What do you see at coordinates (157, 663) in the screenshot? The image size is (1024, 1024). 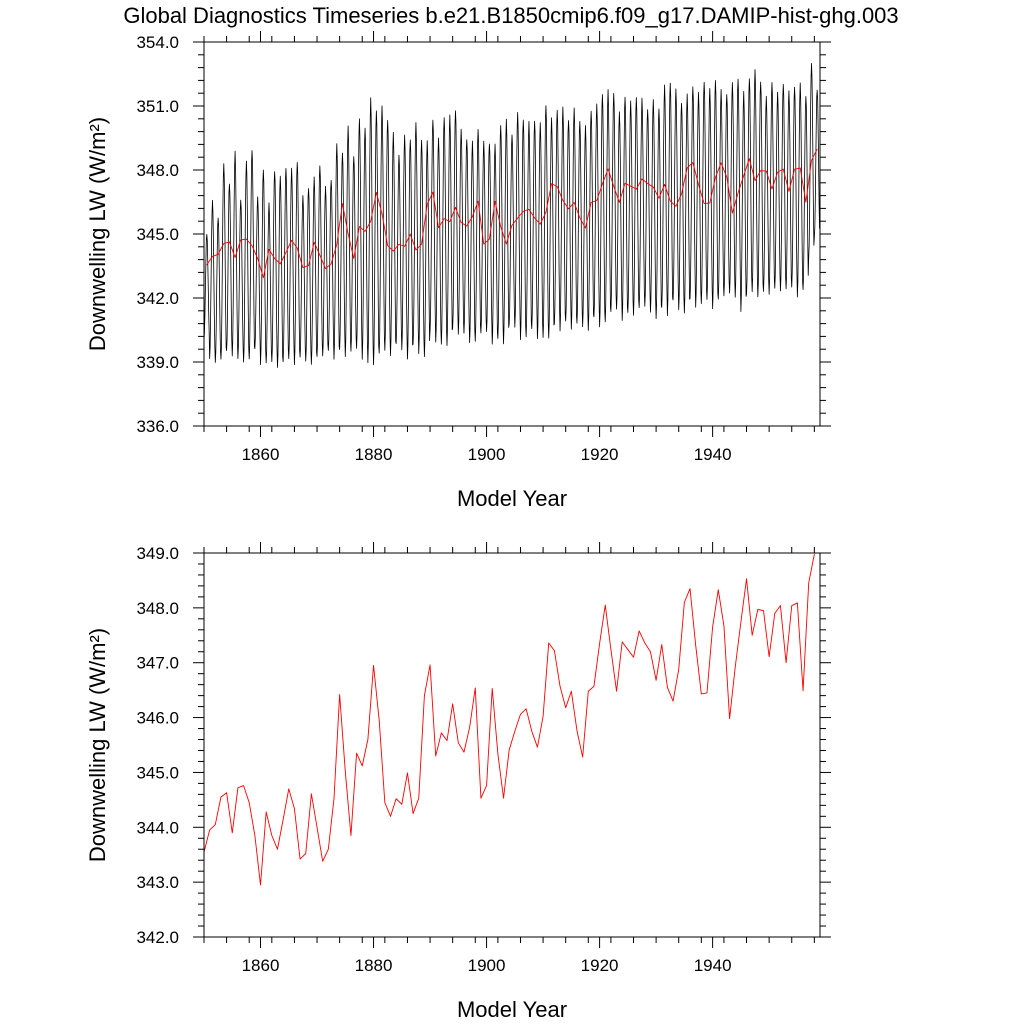 I see `y-tick-label: 347.0` at bounding box center [157, 663].